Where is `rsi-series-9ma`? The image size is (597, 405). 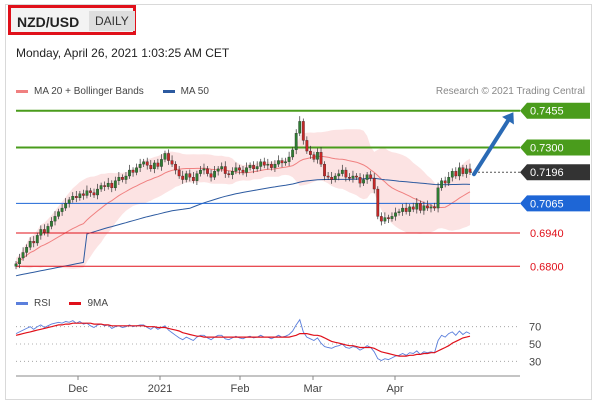 rsi-series-9ma is located at coordinates (243, 339).